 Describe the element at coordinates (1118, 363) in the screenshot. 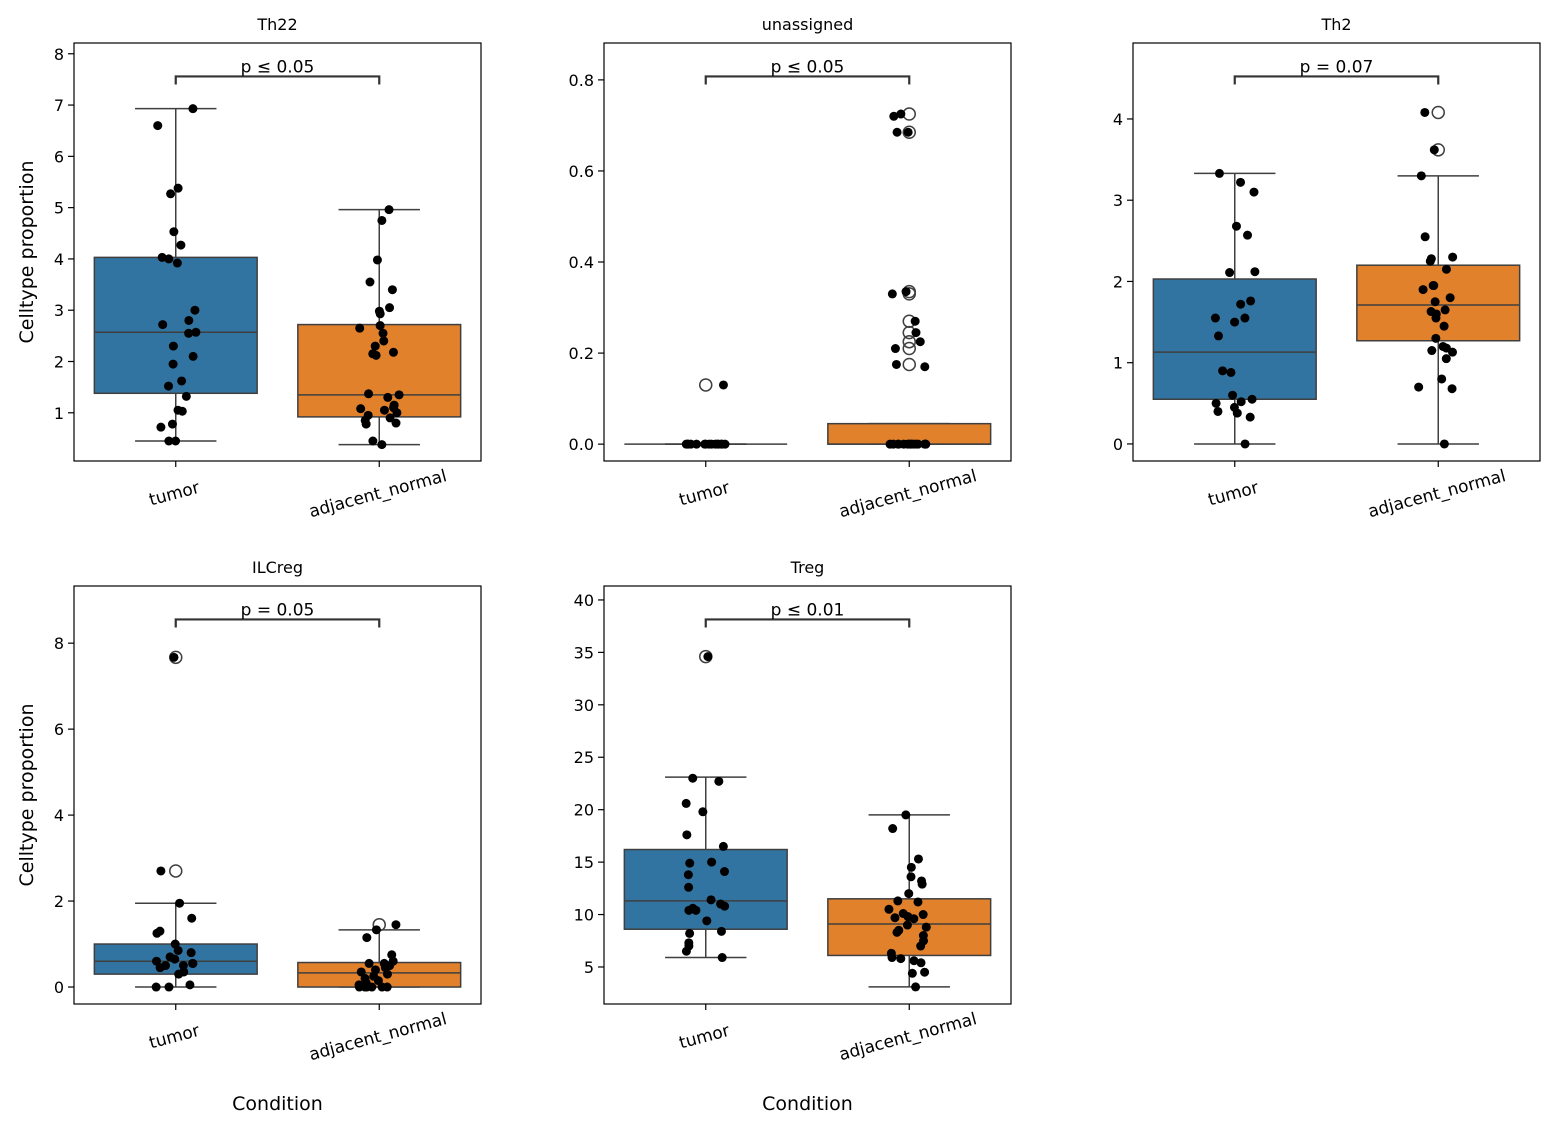

I see `y-tick-label: 1` at that location.